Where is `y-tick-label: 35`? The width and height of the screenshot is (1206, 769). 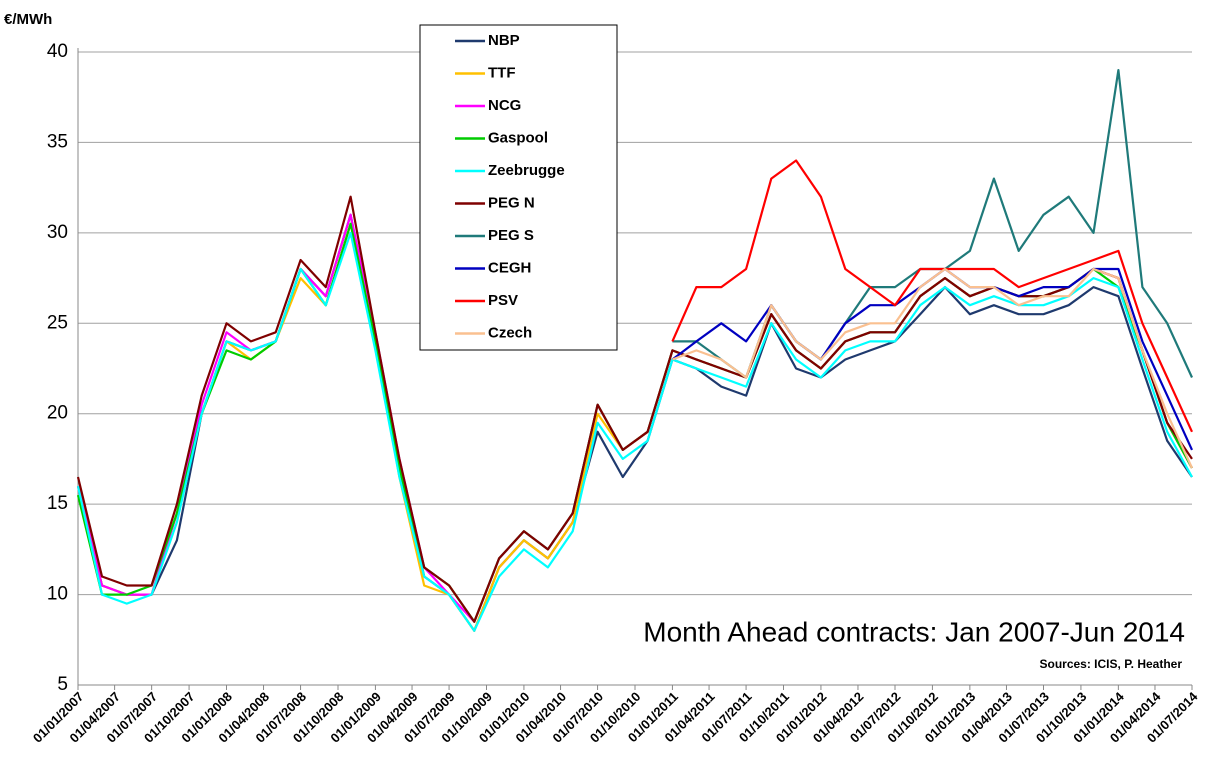
y-tick-label: 35 is located at coordinates (57, 141).